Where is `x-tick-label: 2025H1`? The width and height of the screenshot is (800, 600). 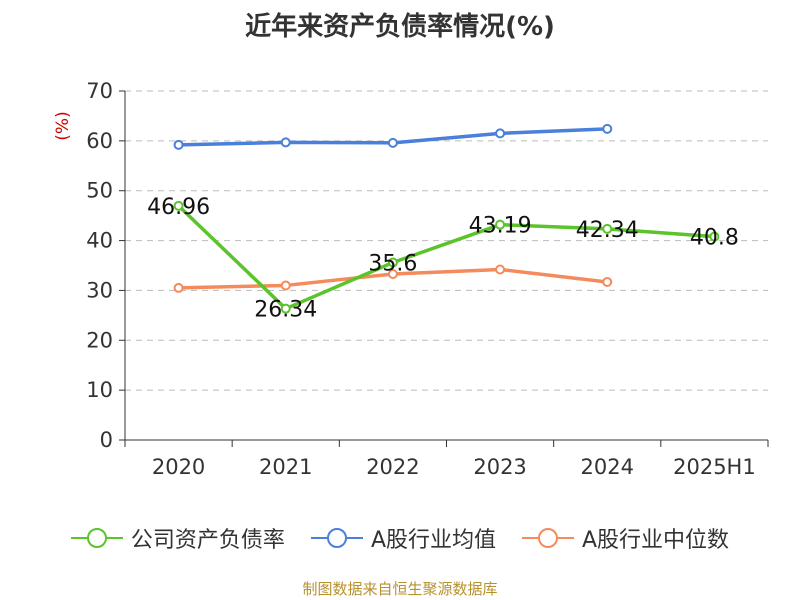
x-tick-label: 2025H1 is located at coordinates (714, 467).